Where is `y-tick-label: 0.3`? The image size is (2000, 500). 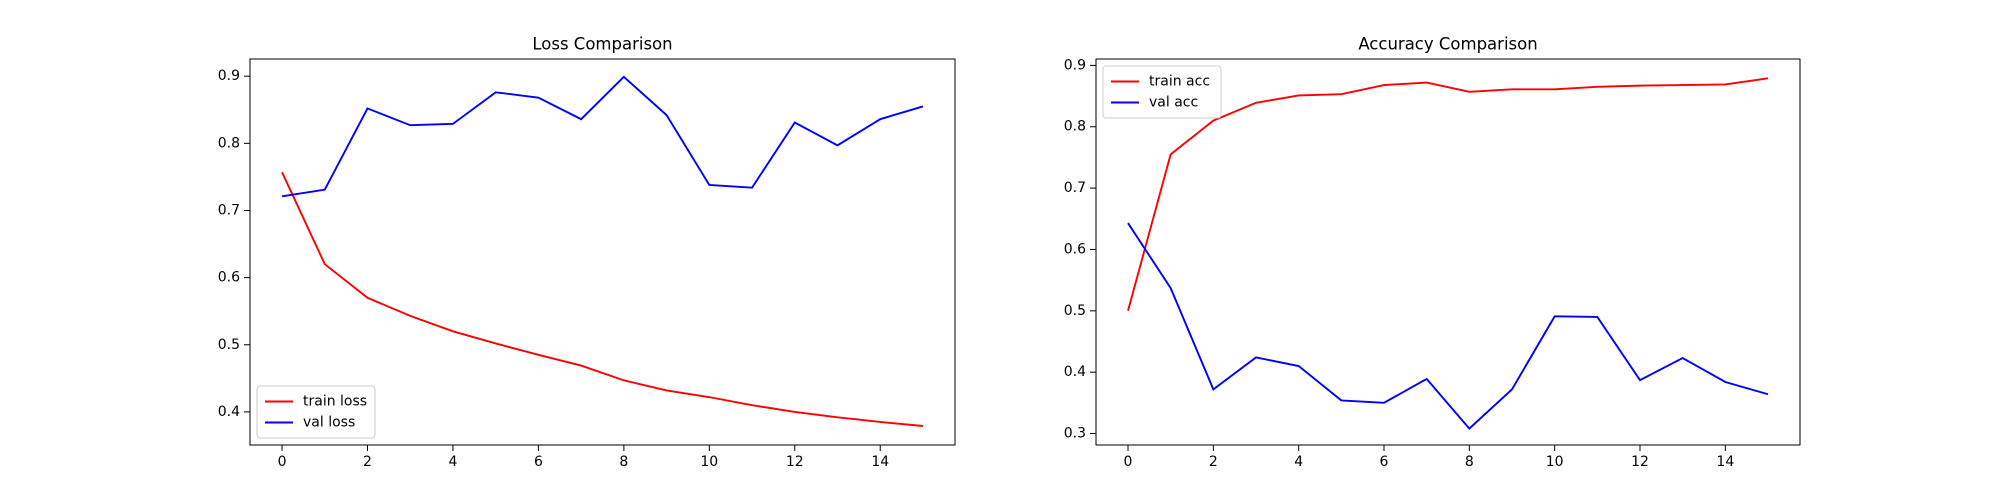 y-tick-label: 0.3 is located at coordinates (1075, 434).